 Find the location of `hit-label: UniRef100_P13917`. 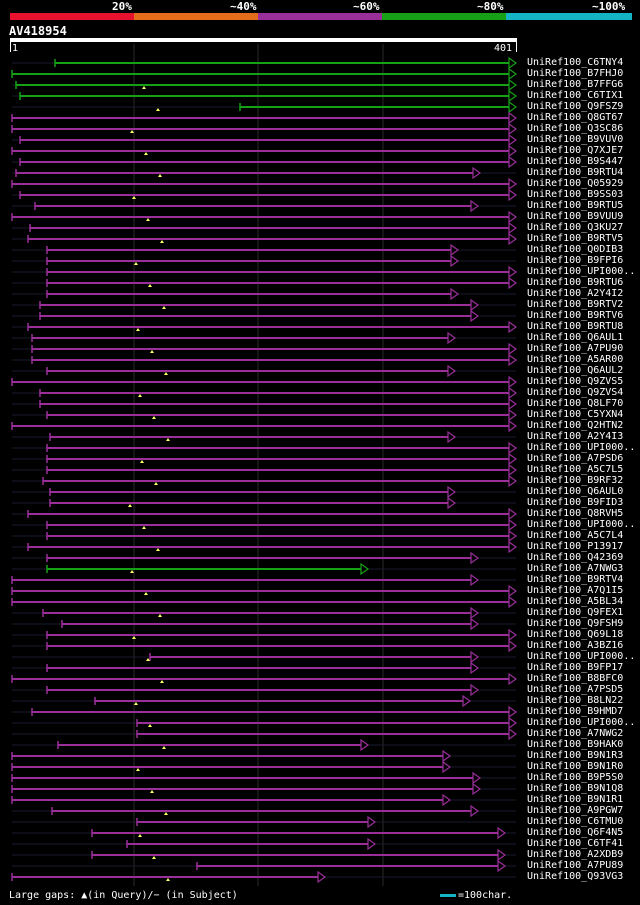

hit-label: UniRef100_P13917 is located at coordinates (575, 546).